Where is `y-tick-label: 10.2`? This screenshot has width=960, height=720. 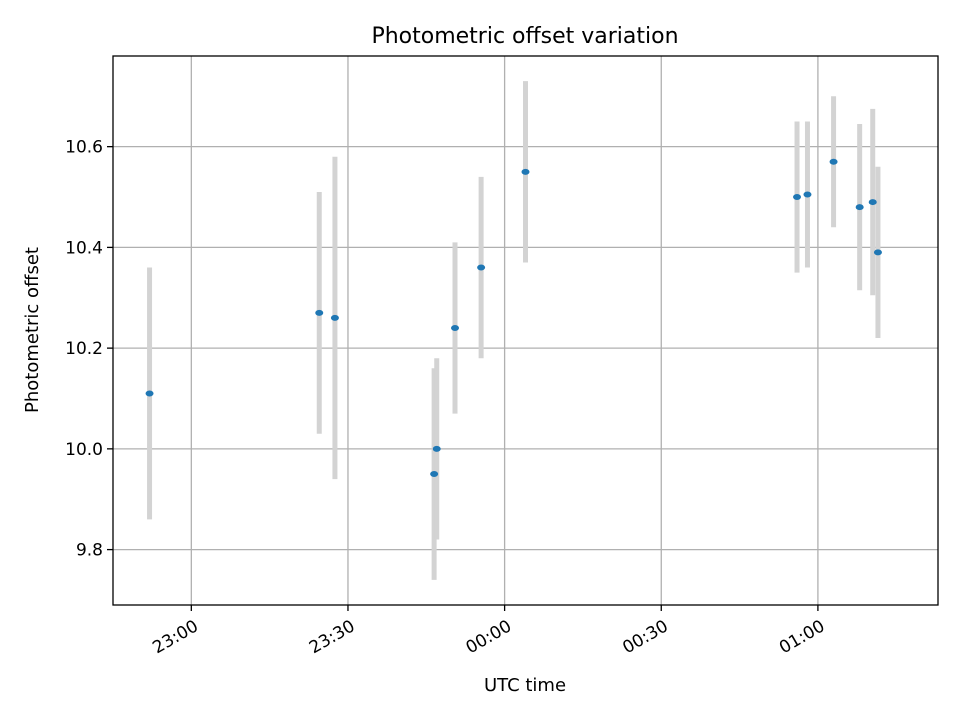
y-tick-label: 10.2 is located at coordinates (84, 349).